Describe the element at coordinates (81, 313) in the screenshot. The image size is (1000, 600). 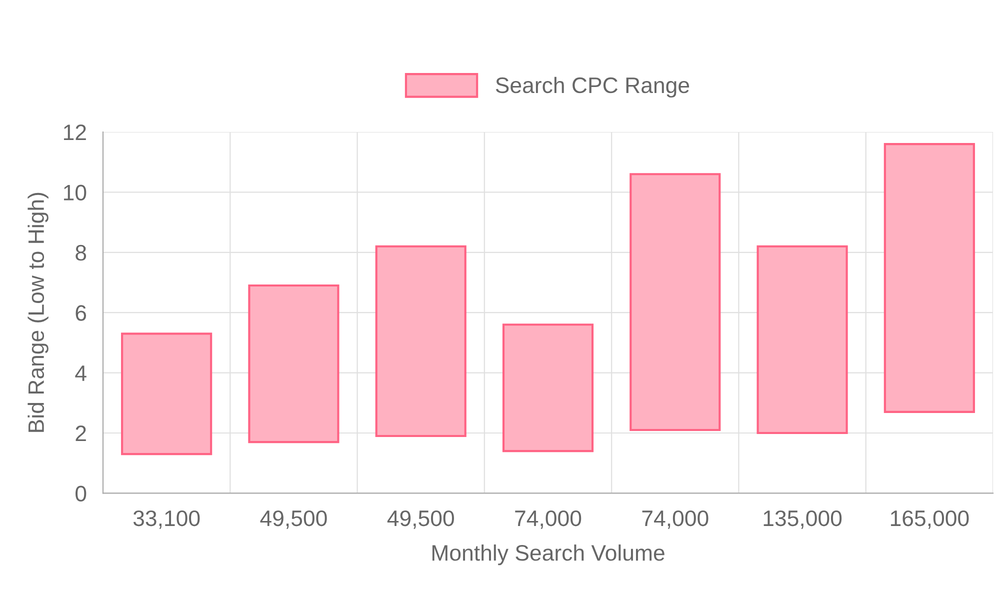
I see `y-tick-label: 6` at that location.